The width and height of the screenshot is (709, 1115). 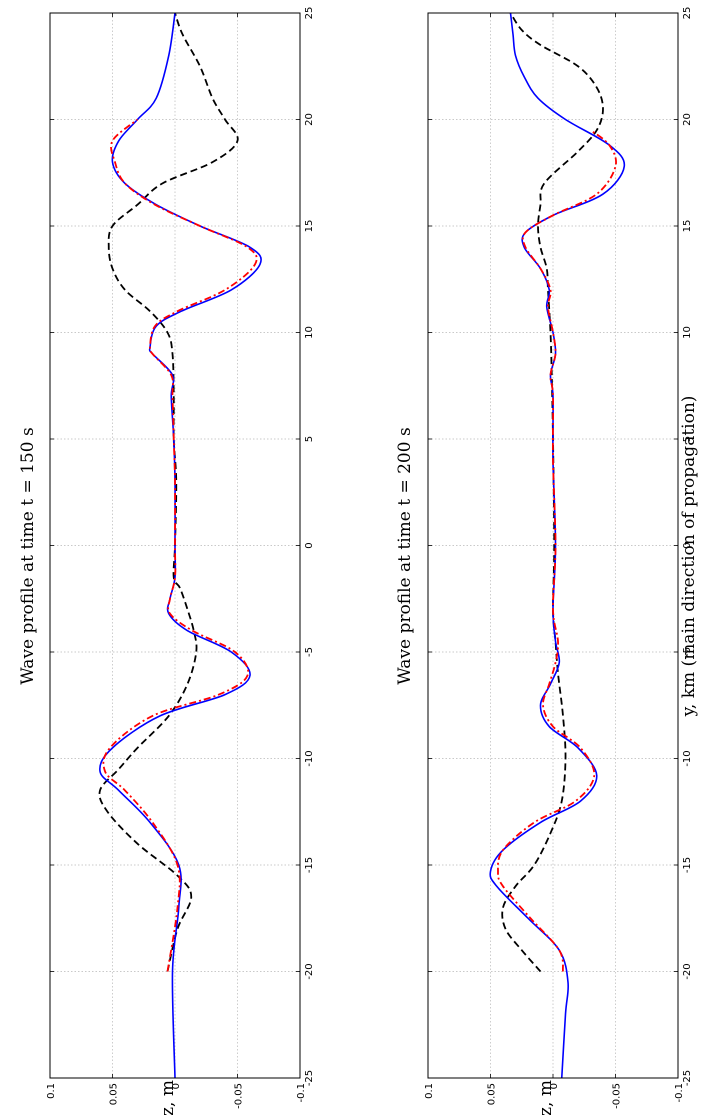 I want to click on series-dashed-black, so click(x=552, y=493).